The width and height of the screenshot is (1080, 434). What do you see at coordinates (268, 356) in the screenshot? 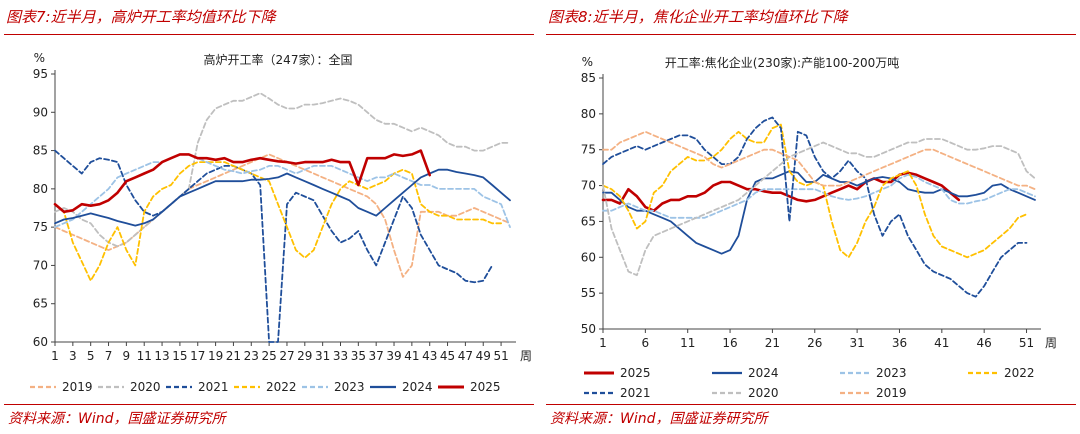
I see `x-tick-label: 25` at bounding box center [268, 356].